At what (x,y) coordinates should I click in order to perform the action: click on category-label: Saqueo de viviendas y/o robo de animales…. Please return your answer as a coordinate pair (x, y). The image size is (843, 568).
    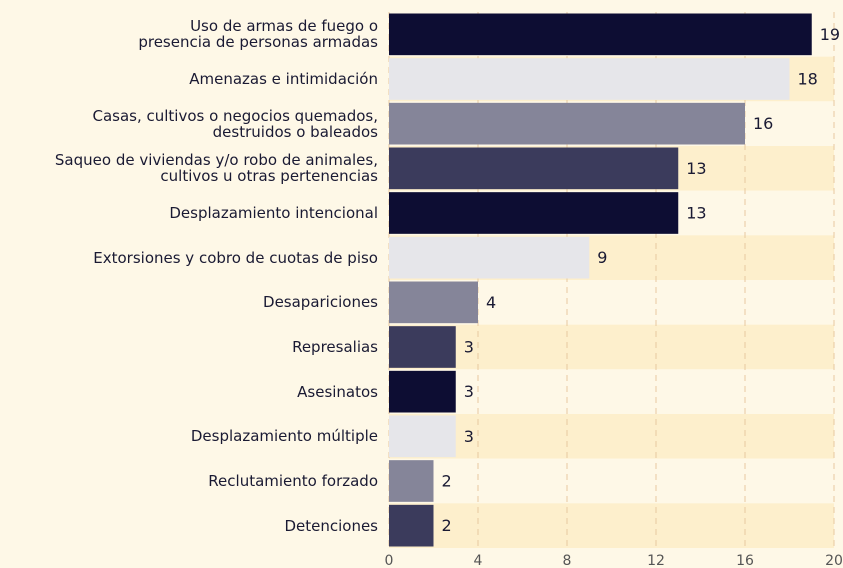
    Looking at the image, I should click on (216, 168).